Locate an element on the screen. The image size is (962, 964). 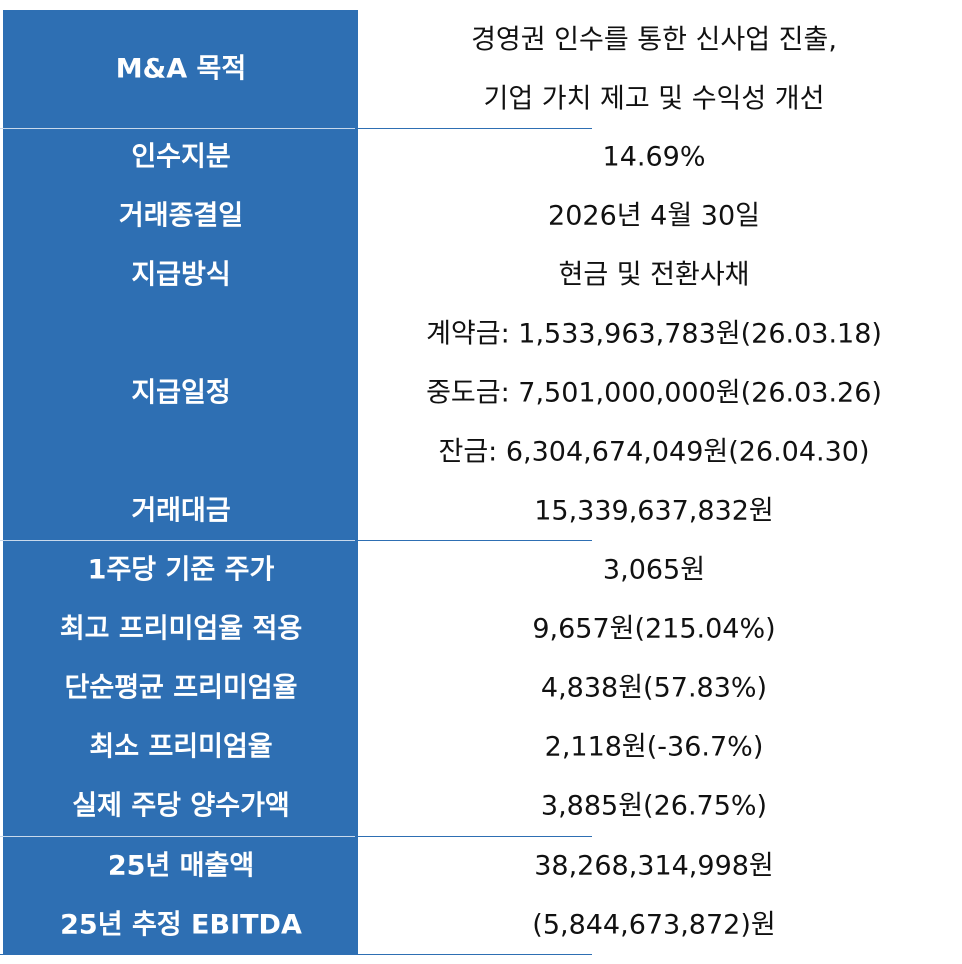
label-cell: 거래대금 is located at coordinates (181, 511).